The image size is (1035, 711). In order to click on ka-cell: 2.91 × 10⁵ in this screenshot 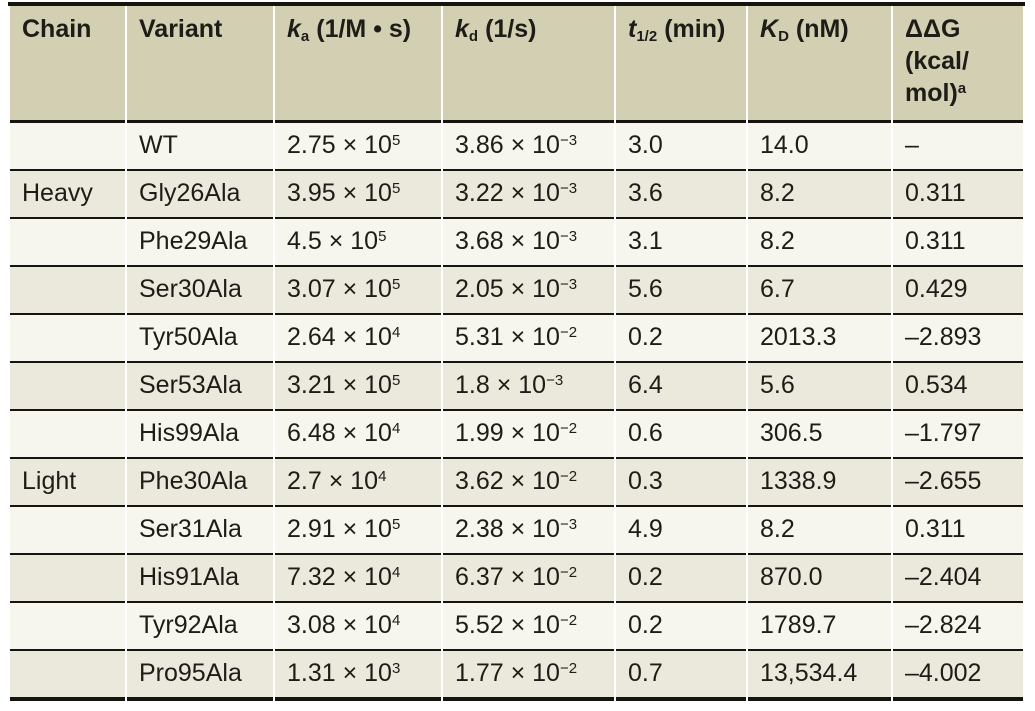, I will do `click(358, 531)`.